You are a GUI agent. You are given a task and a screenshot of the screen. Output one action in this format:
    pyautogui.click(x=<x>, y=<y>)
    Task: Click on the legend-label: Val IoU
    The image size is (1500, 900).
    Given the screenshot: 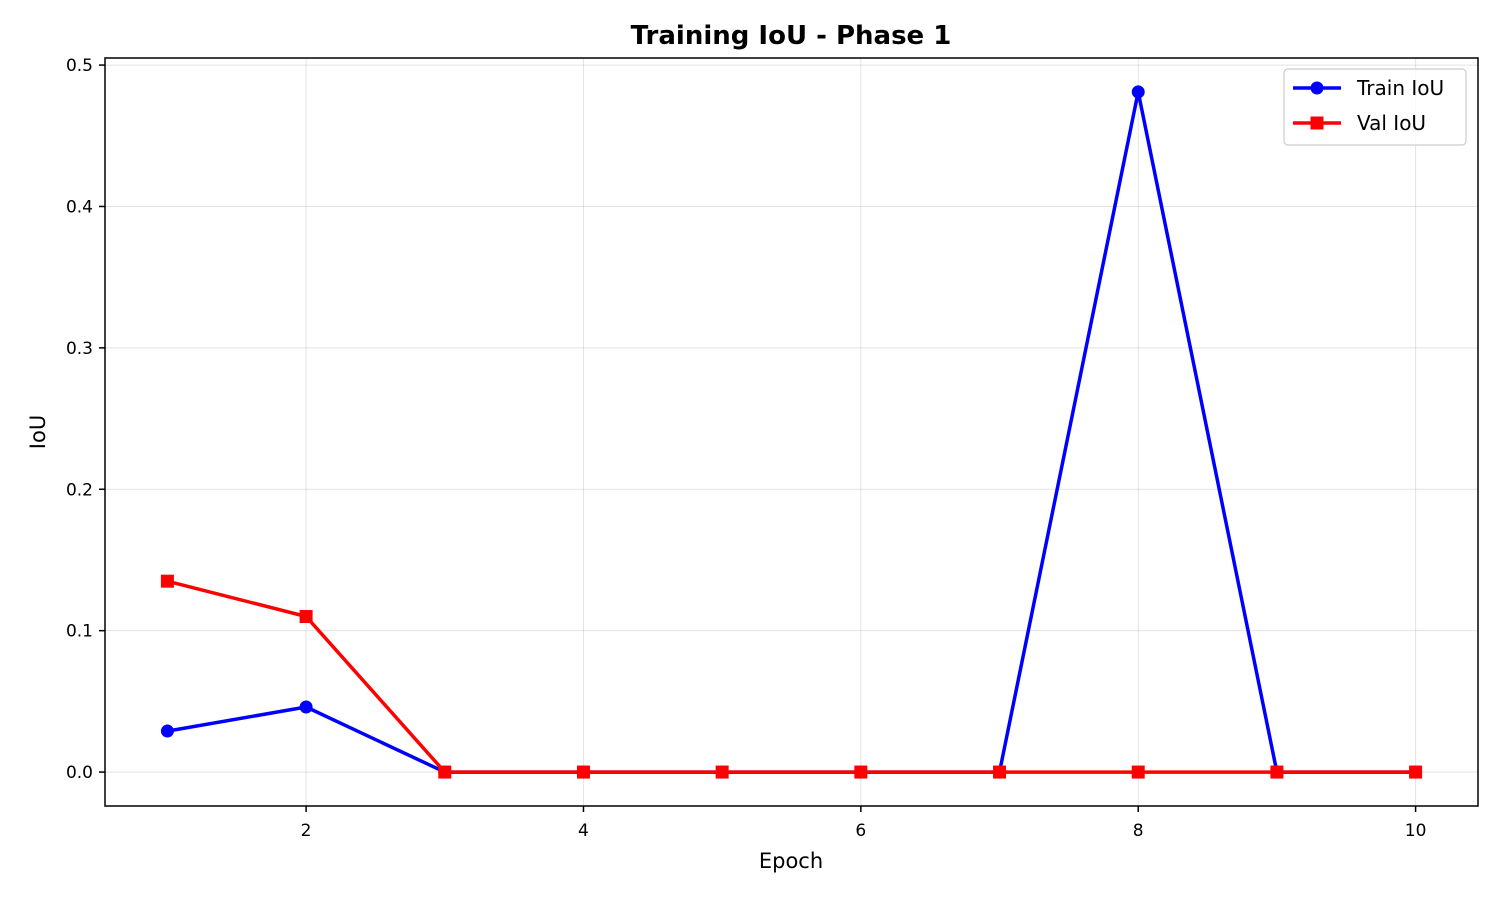 What is the action you would take?
    pyautogui.click(x=1391, y=123)
    